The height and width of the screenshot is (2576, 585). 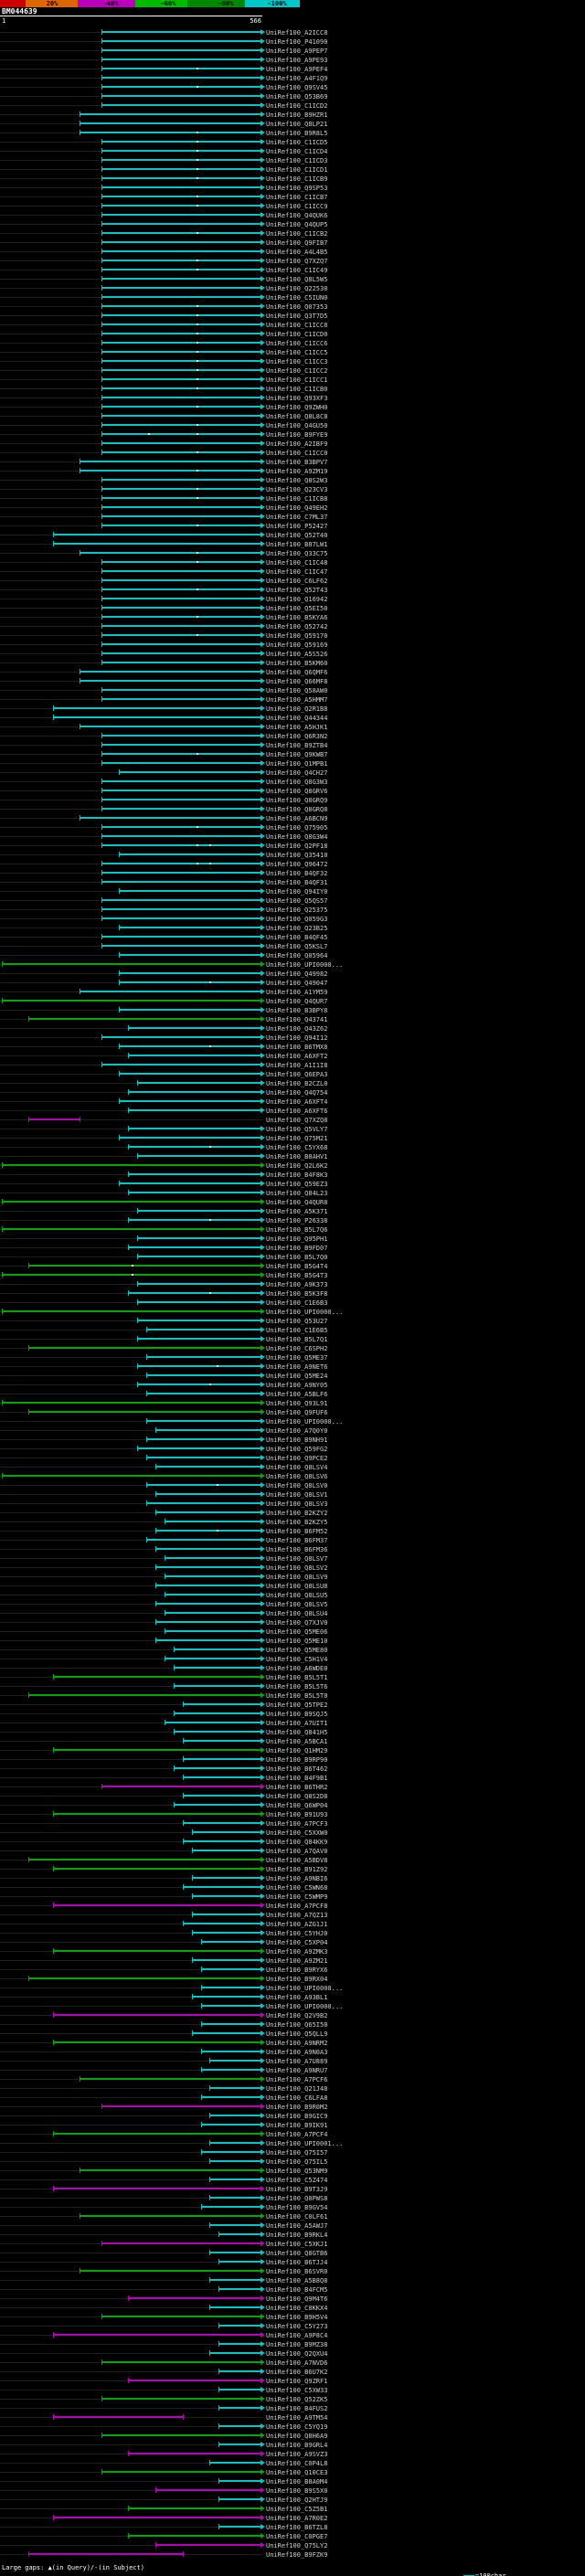 I want to click on hit-label: UniRef100_Q52T40, so click(x=297, y=535).